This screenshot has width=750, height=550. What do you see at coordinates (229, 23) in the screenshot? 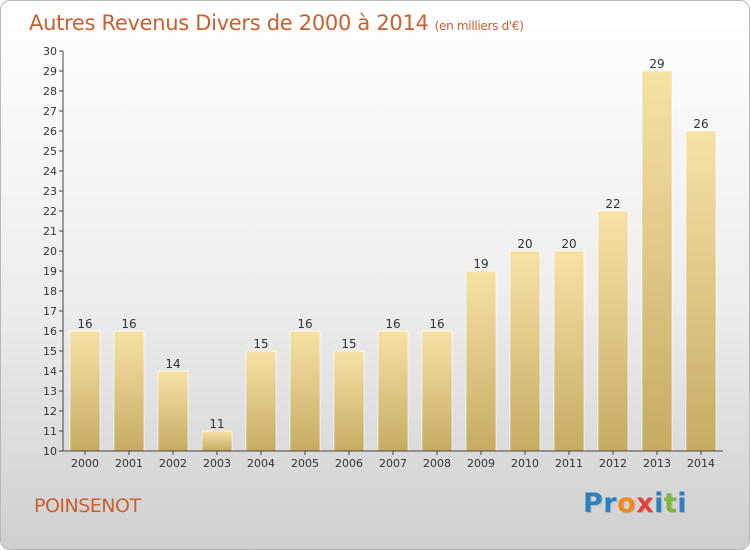
I see `chart-title-text: Autres Revenus Divers de 2000 à 2014` at bounding box center [229, 23].